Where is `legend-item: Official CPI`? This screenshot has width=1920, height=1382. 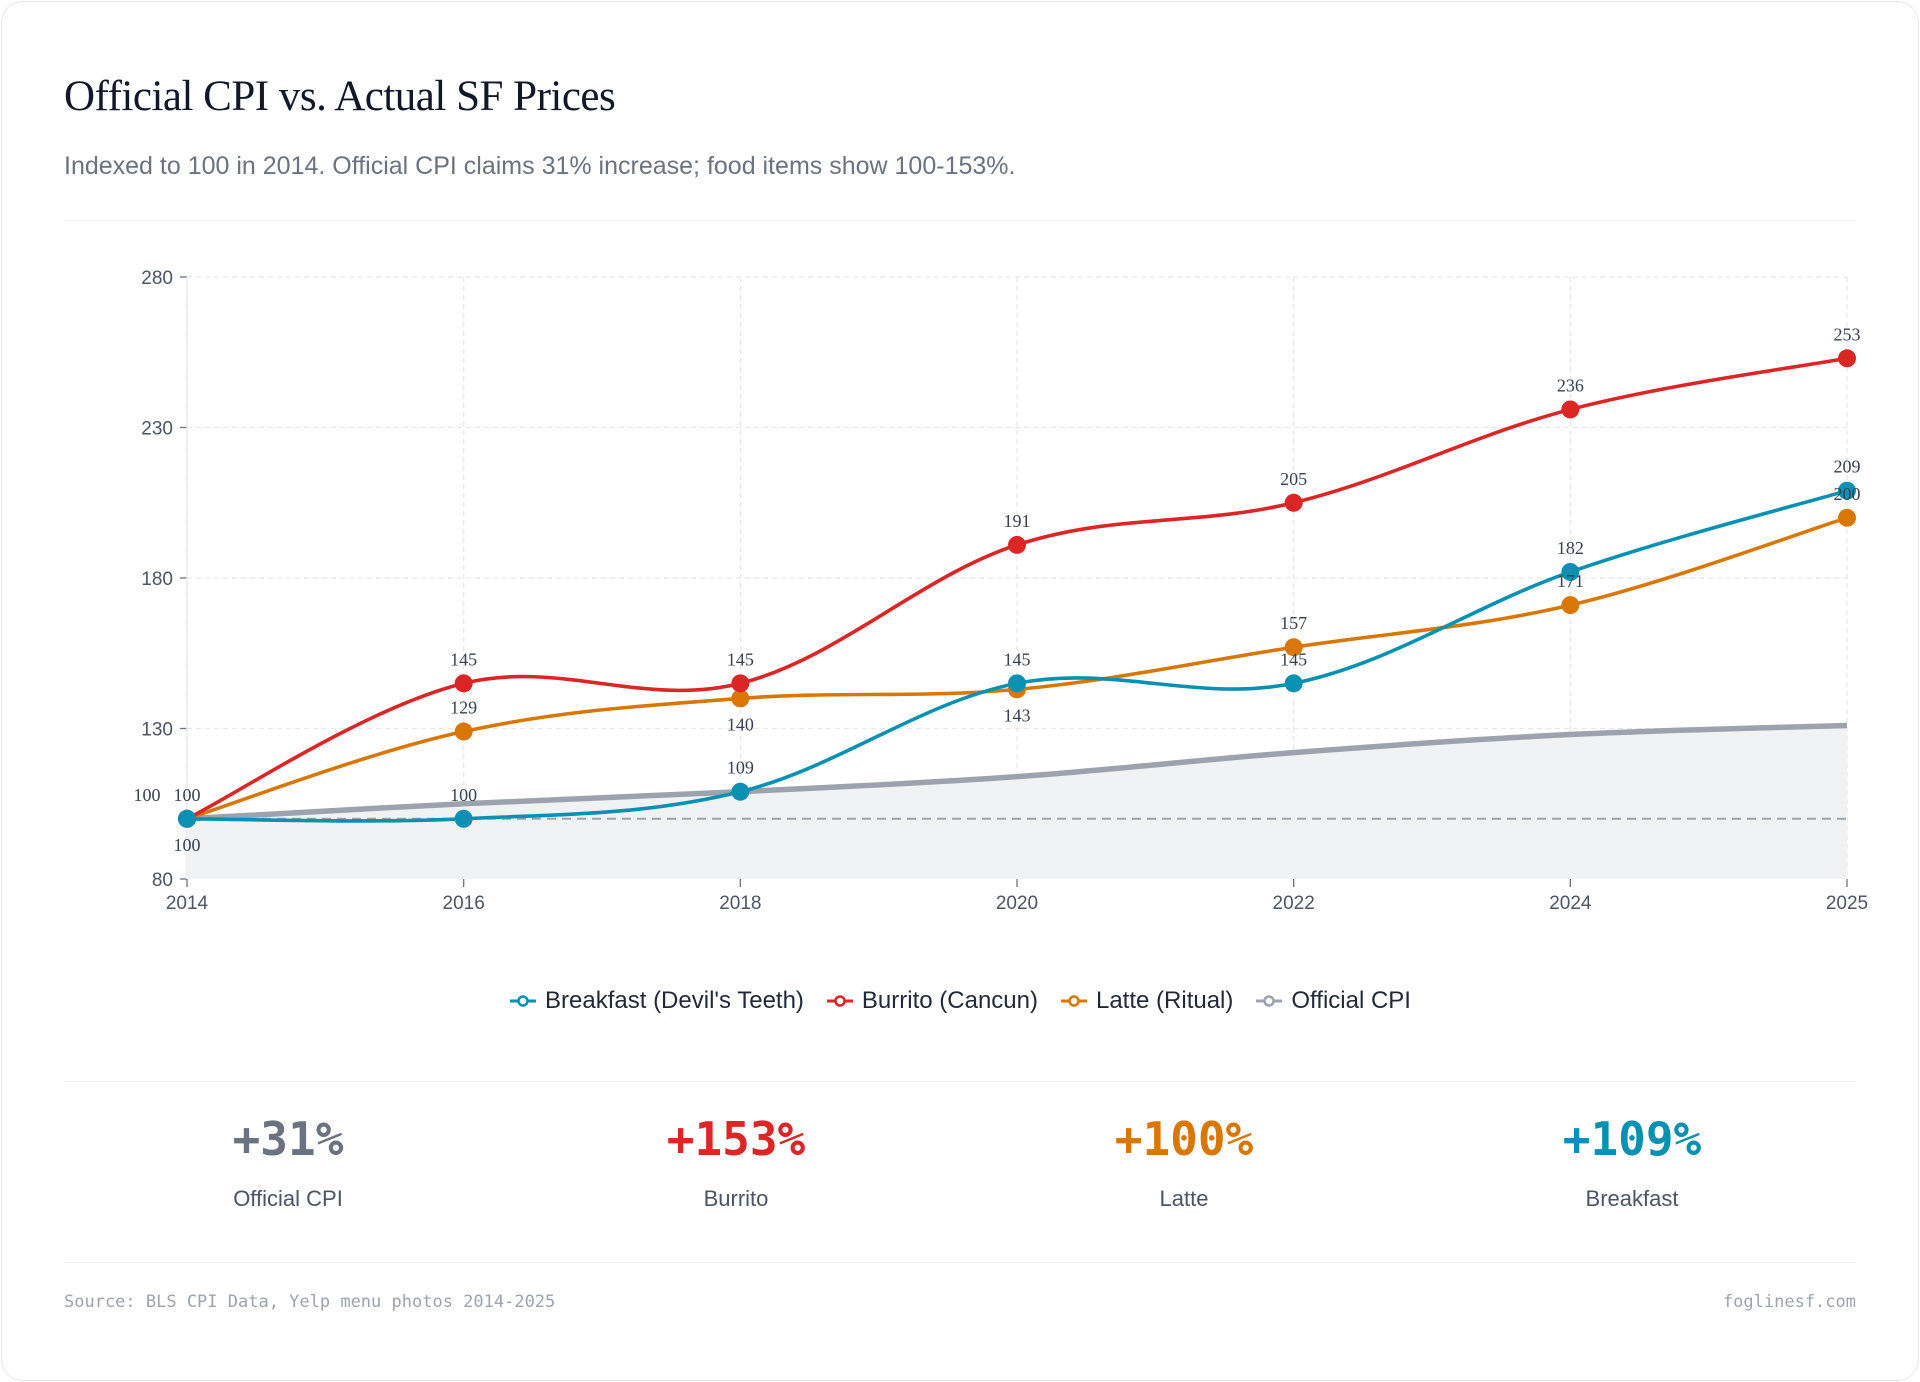
legend-item: Official CPI is located at coordinates (1333, 1001).